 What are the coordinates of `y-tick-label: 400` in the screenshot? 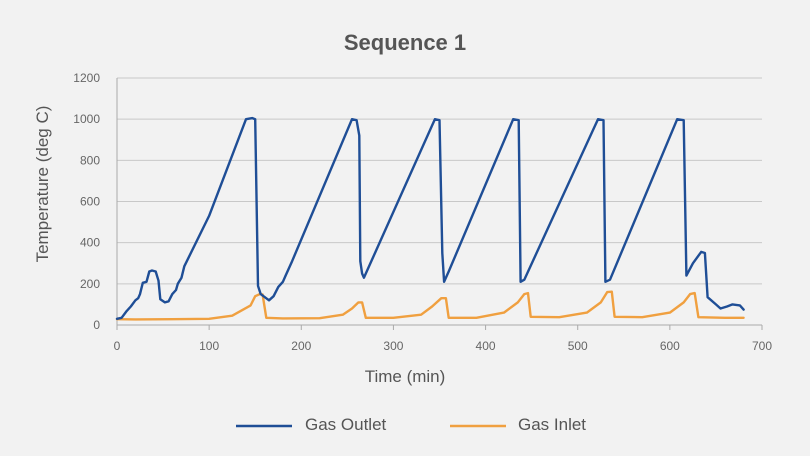 It's located at (90, 243).